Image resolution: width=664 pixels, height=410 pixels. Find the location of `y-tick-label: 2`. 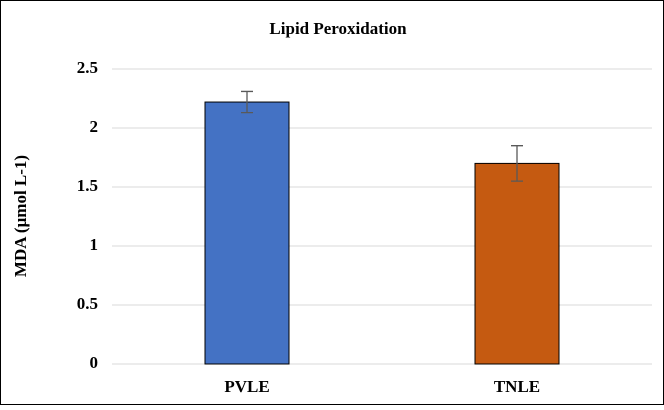

y-tick-label: 2 is located at coordinates (94, 126).